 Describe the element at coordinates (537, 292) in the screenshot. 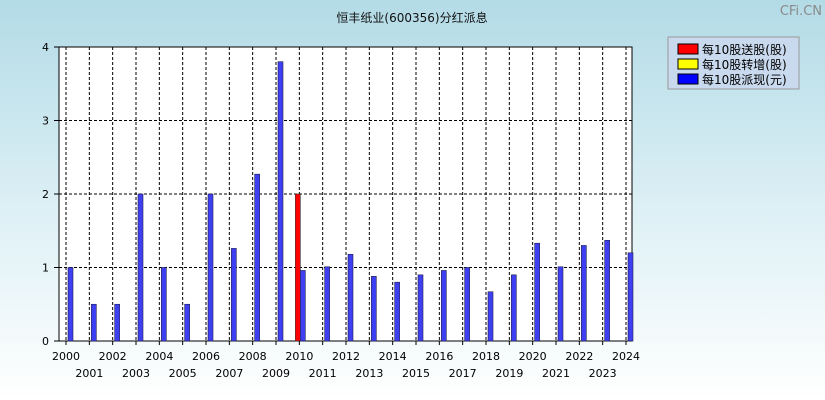

I see `bar-cash-2020` at that location.